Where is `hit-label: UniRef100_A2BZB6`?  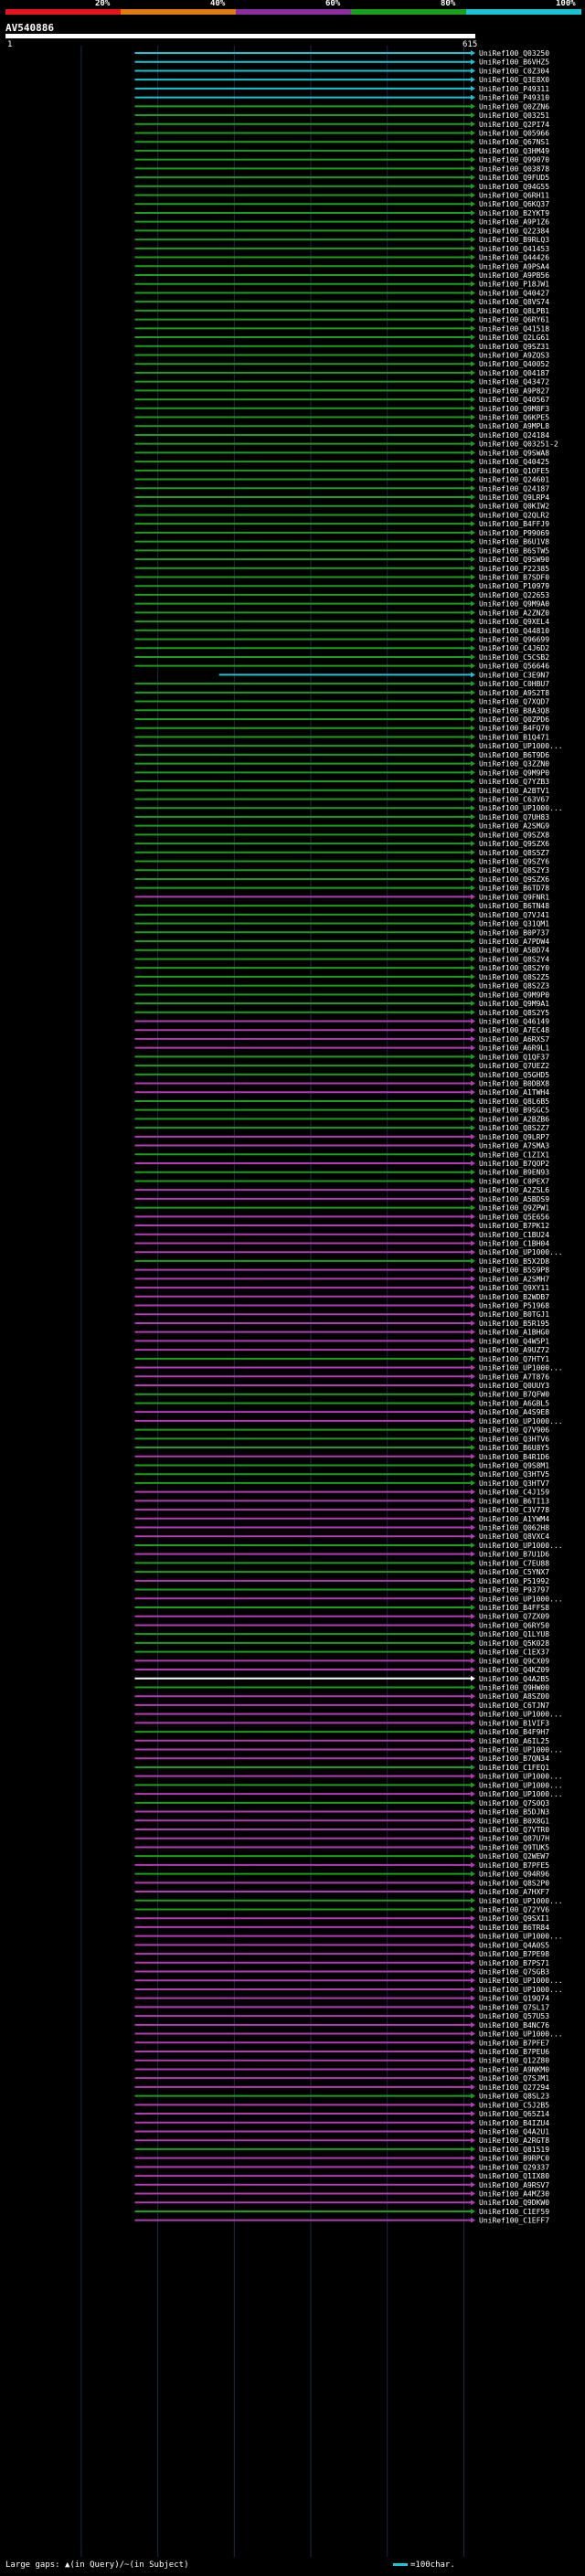
hit-label: UniRef100_A2BZB6 is located at coordinates (514, 1119).